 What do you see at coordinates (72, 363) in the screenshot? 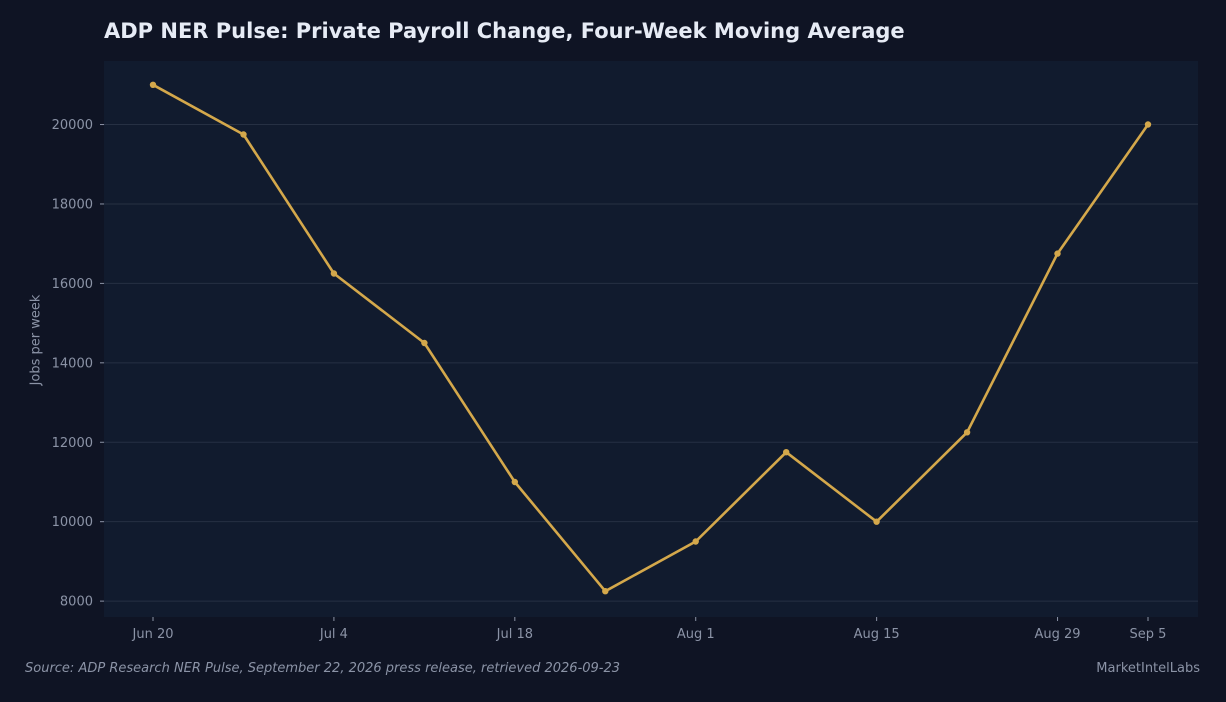
I see `y-tick-label: 14000` at bounding box center [72, 363].